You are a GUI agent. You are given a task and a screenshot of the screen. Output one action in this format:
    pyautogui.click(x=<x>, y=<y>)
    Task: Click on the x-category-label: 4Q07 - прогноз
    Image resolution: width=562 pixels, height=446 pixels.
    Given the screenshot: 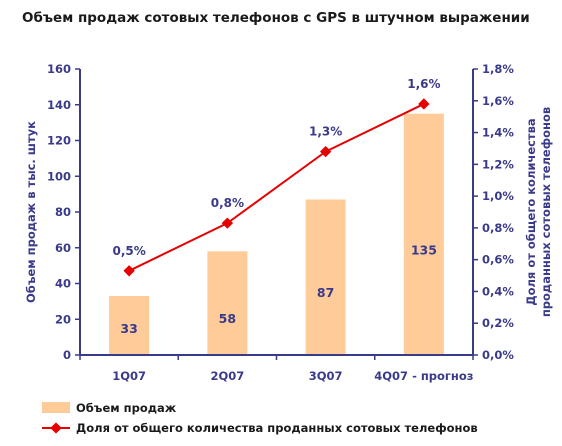 What is the action you would take?
    pyautogui.click(x=423, y=376)
    